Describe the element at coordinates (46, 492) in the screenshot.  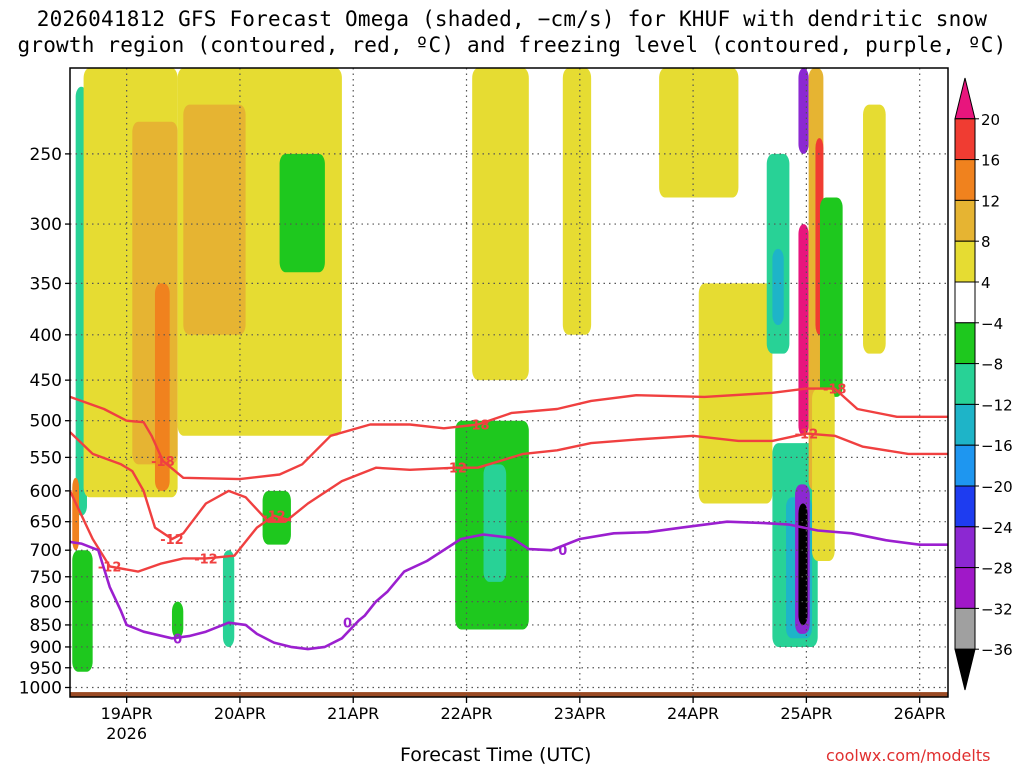
I see `y-tick-label-600: 600` at that location.